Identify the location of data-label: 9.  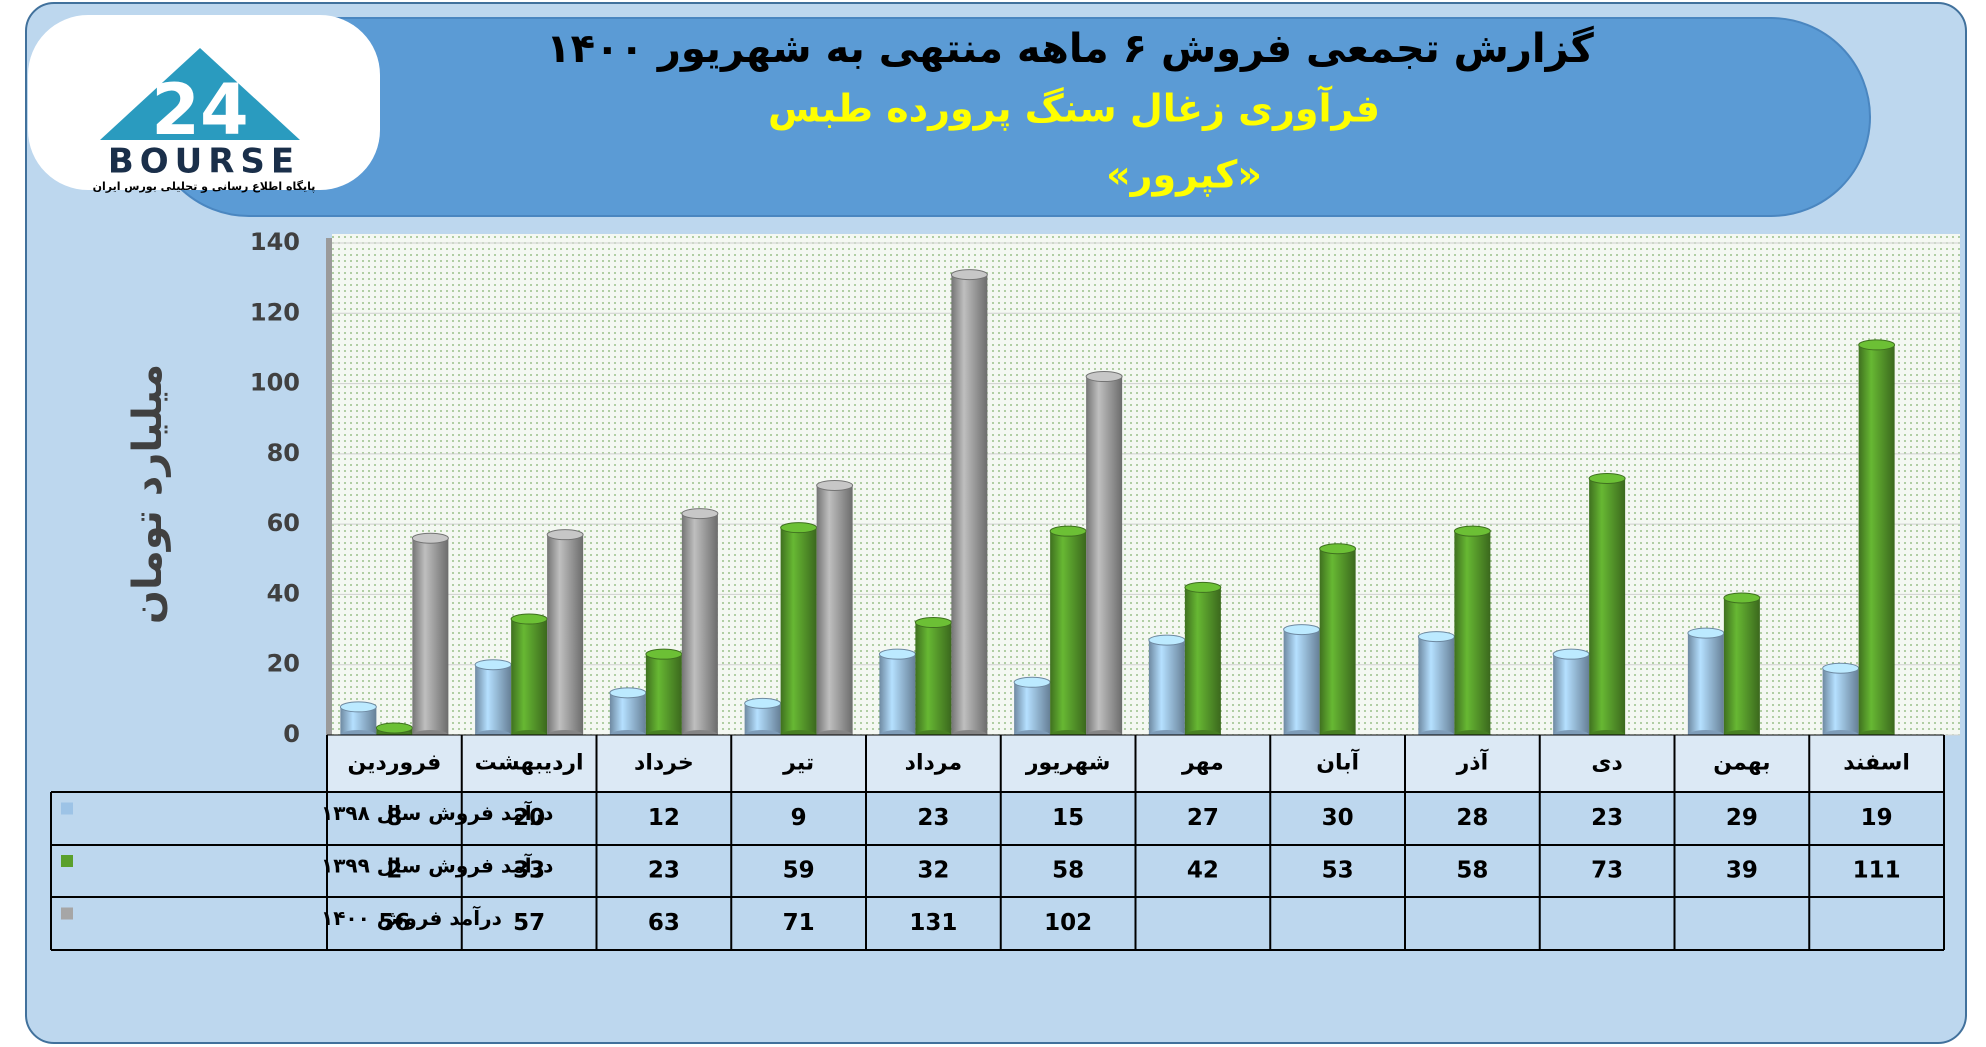
(799, 818).